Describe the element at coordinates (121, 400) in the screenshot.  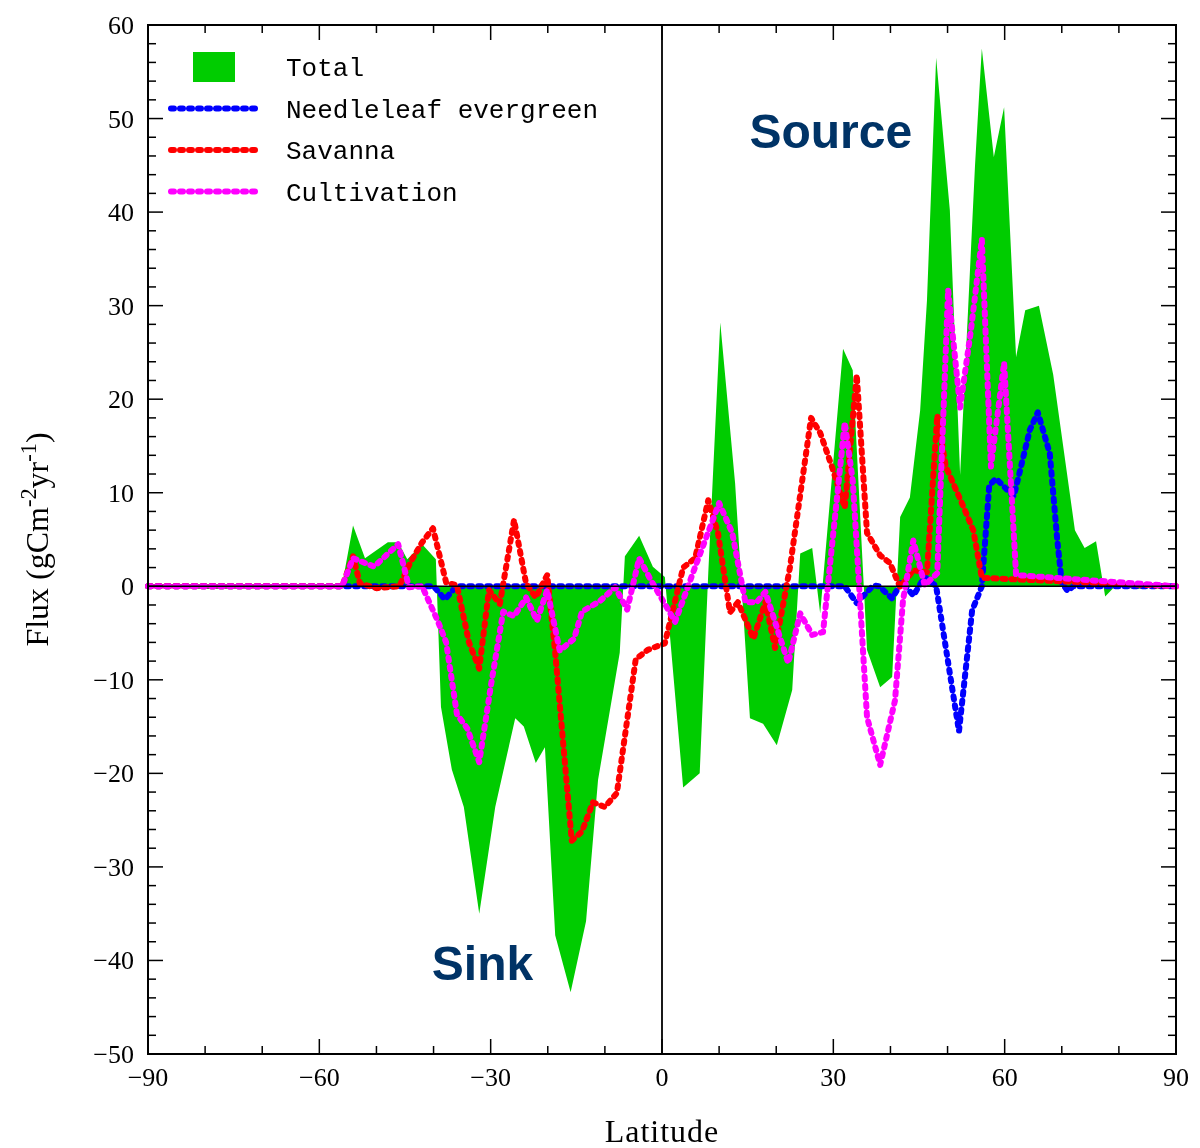
I see `y-tick-label: 20` at that location.